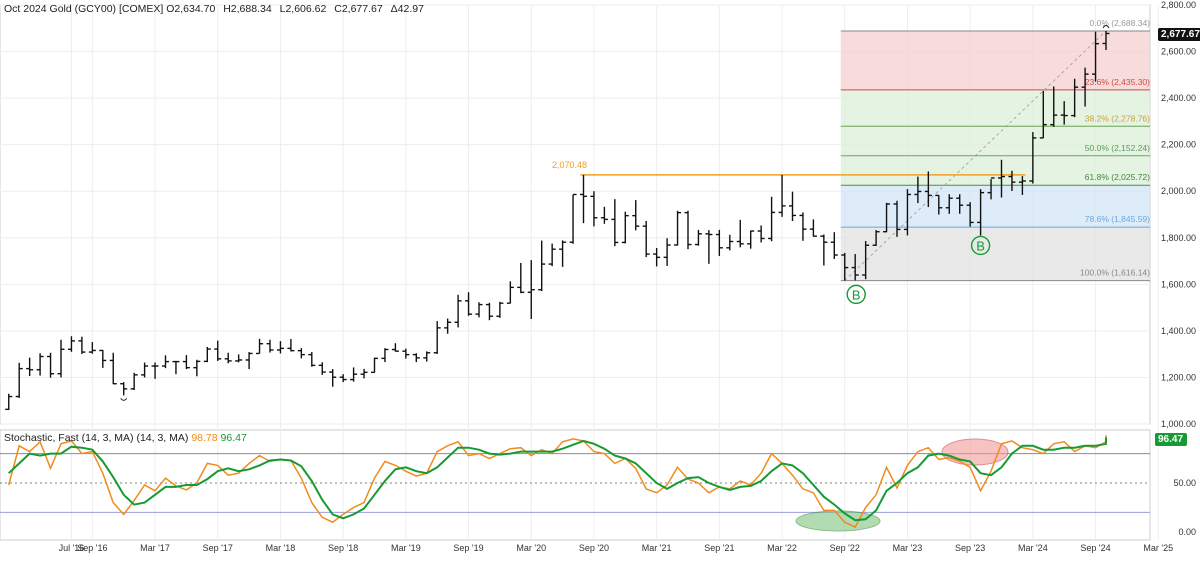 This screenshot has width=1200, height=561. I want to click on price-axis-tick: 1,000.00, so click(1178, 424).